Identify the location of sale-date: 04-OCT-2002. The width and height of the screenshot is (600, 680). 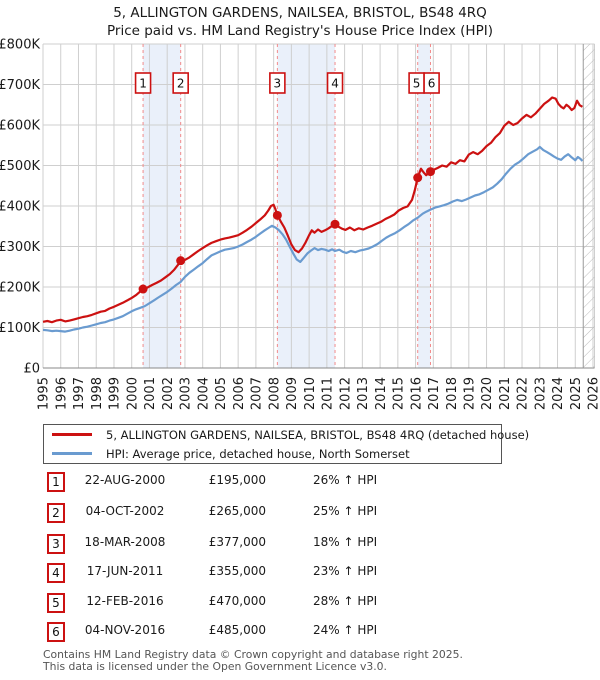
(125, 511).